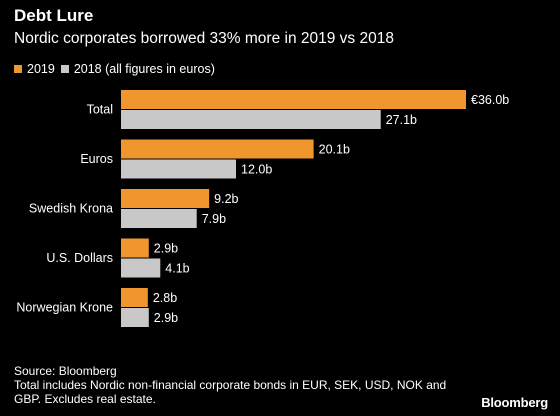 The width and height of the screenshot is (560, 416). What do you see at coordinates (514, 402) in the screenshot?
I see `bloomberg-logo: Bloomberg` at bounding box center [514, 402].